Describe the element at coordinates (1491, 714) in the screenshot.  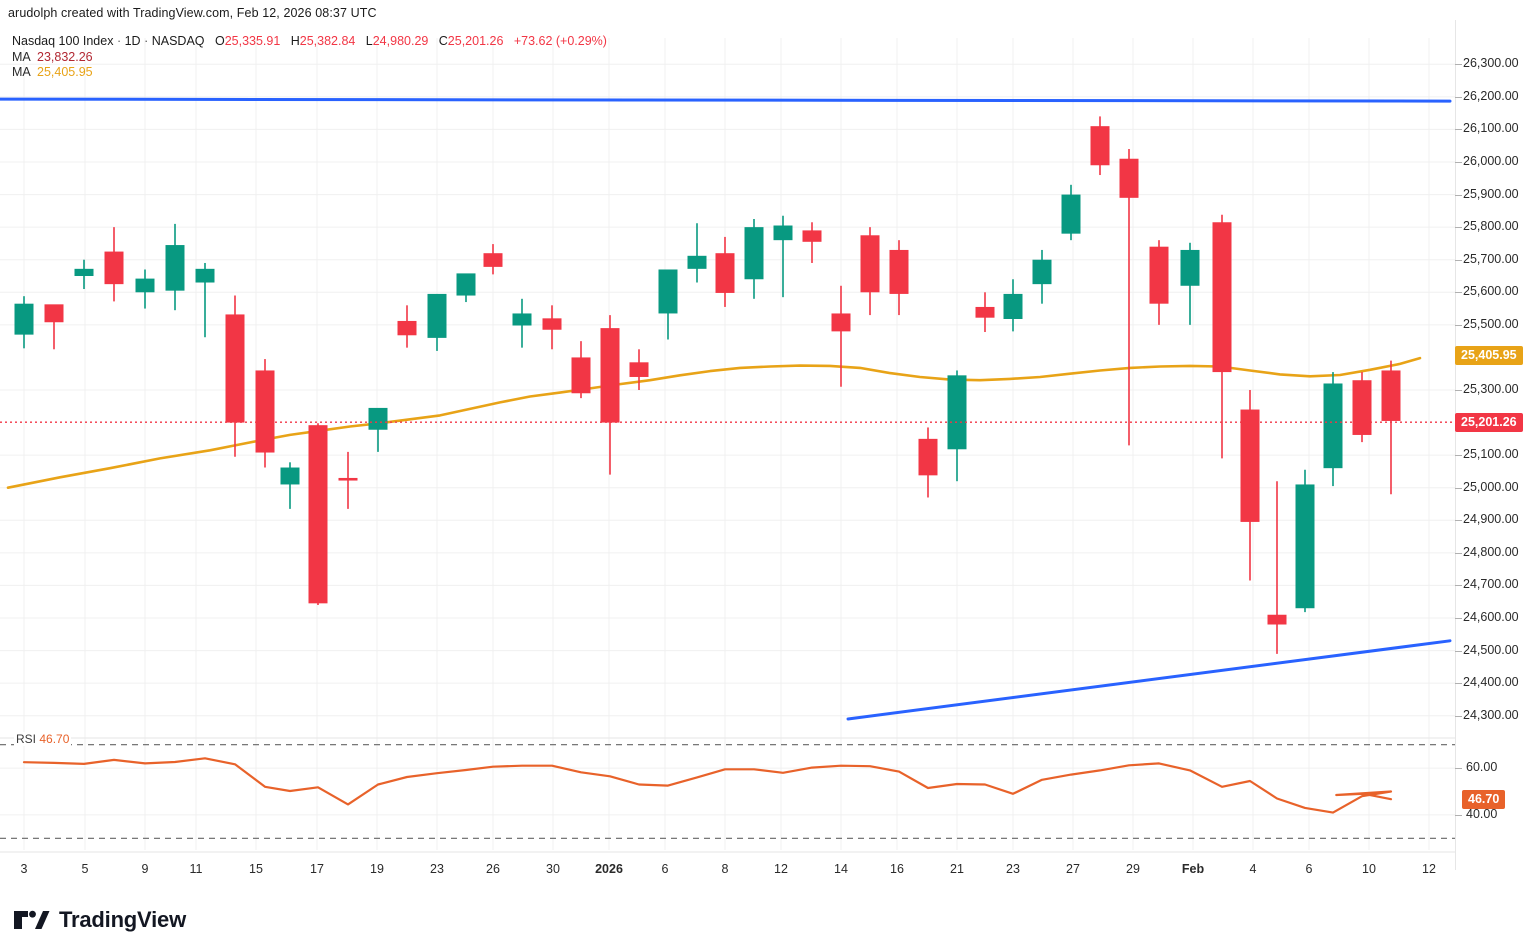
I see `price-axis-tick: 24,300.00` at that location.